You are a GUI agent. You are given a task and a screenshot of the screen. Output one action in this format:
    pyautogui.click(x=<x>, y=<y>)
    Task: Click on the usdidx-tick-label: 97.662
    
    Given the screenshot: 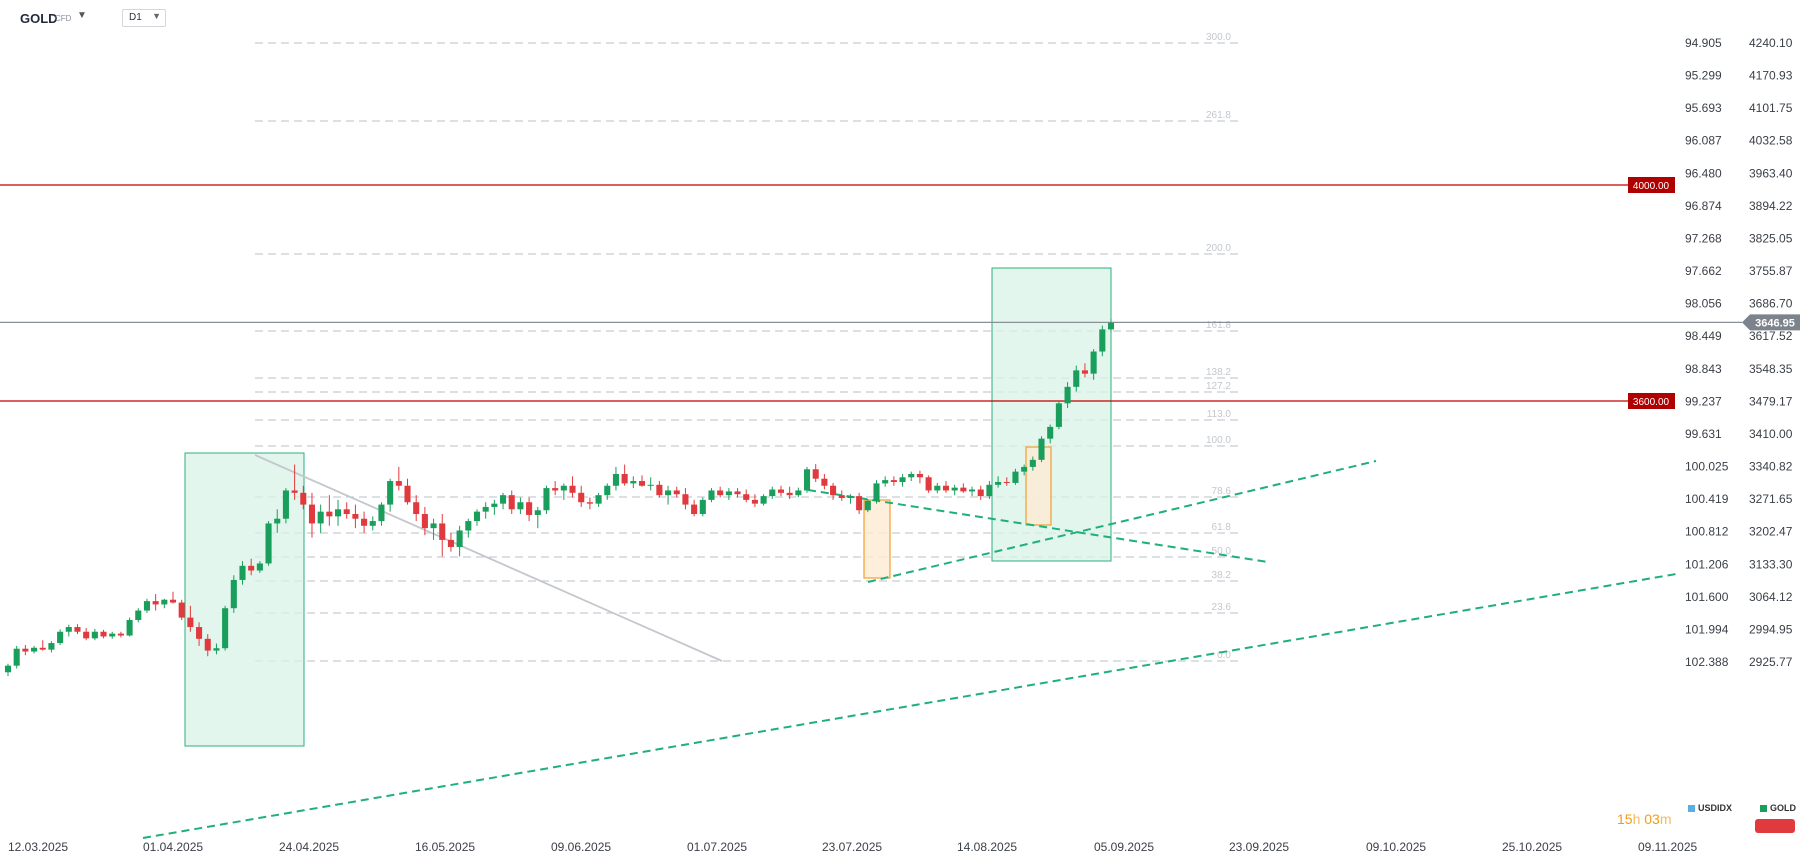 What is the action you would take?
    pyautogui.click(x=1703, y=271)
    